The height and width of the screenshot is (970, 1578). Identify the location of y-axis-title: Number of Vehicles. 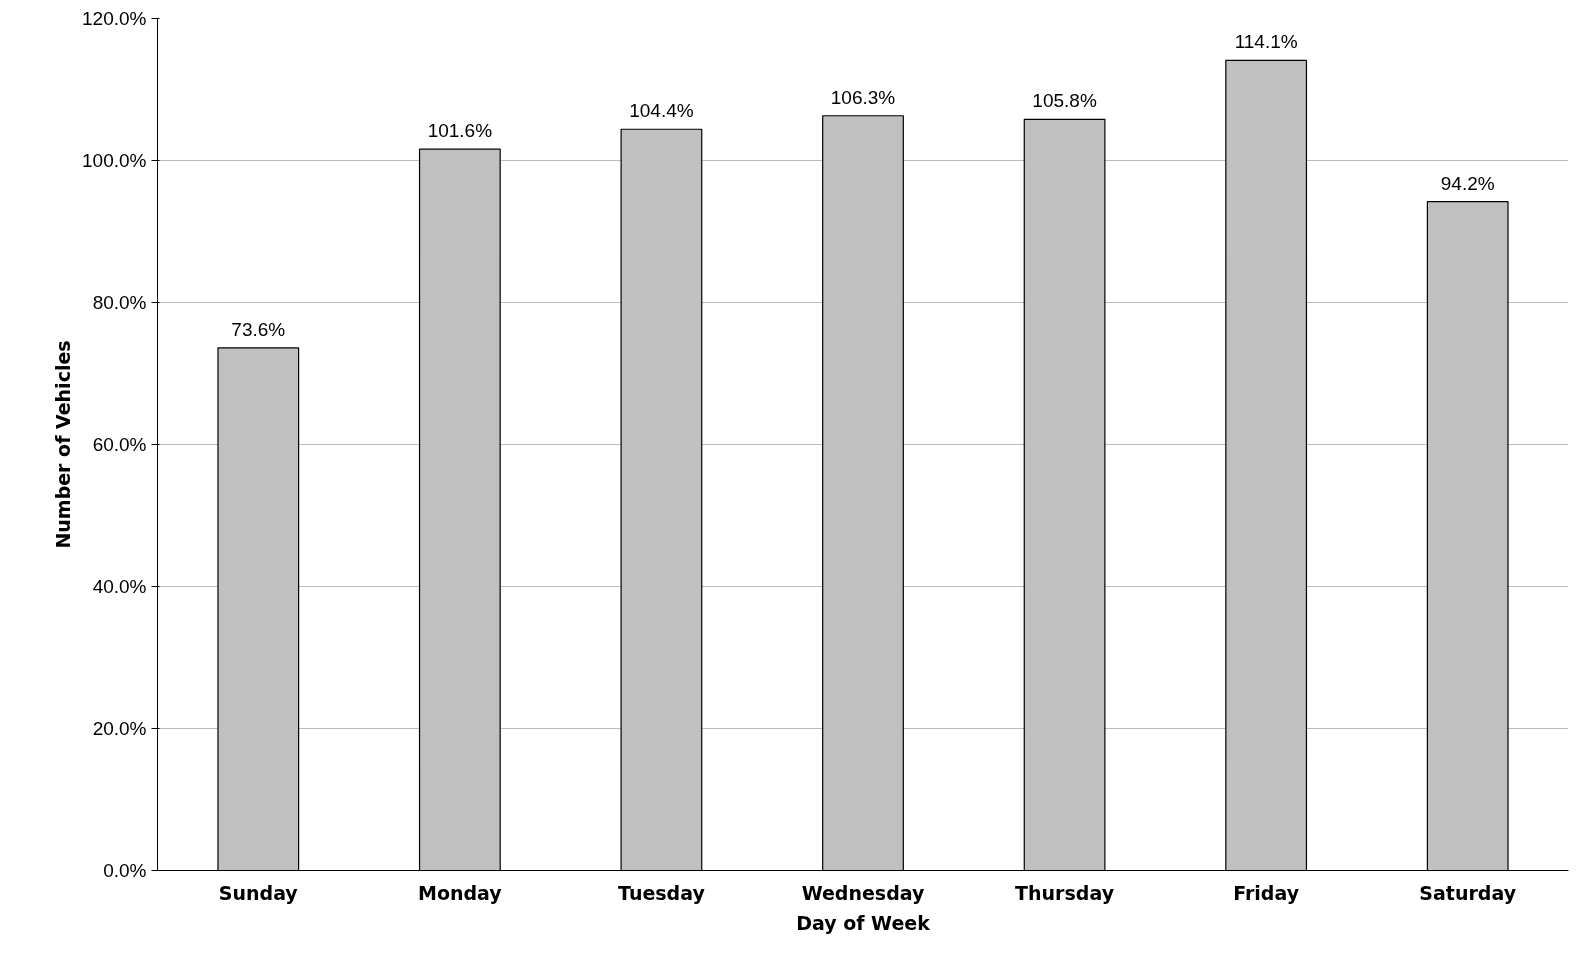
(63, 444).